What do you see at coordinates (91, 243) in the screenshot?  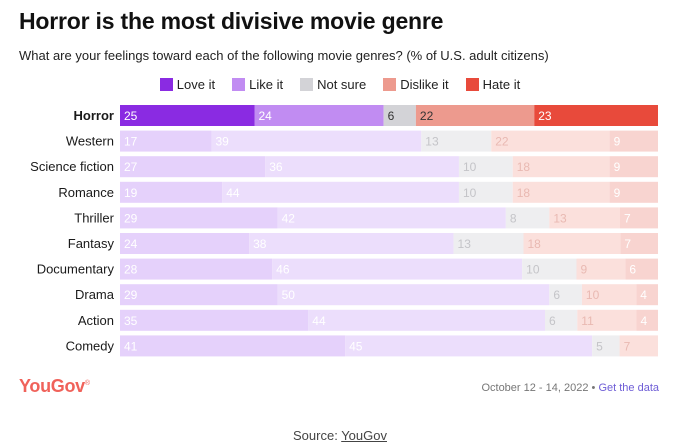 I see `category-label-fantasy: Fantasy` at bounding box center [91, 243].